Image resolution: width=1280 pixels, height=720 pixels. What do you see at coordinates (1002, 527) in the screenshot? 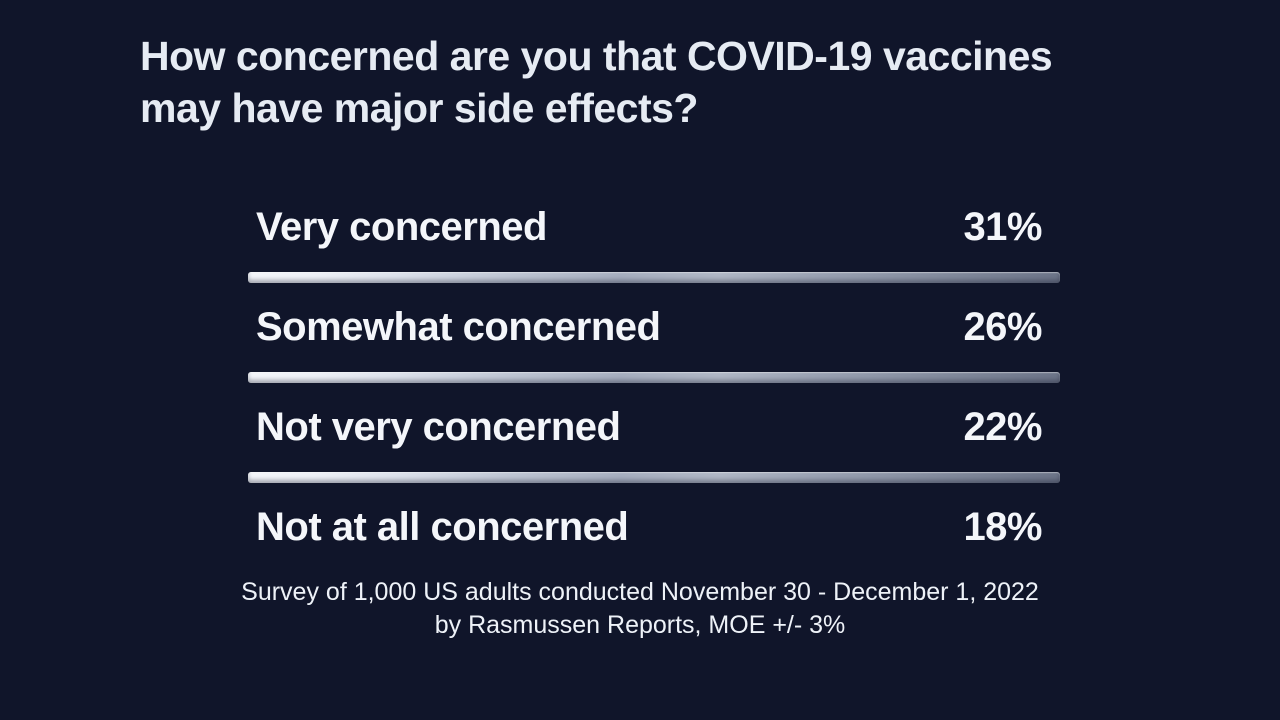
I see `result-value: 18%` at bounding box center [1002, 527].